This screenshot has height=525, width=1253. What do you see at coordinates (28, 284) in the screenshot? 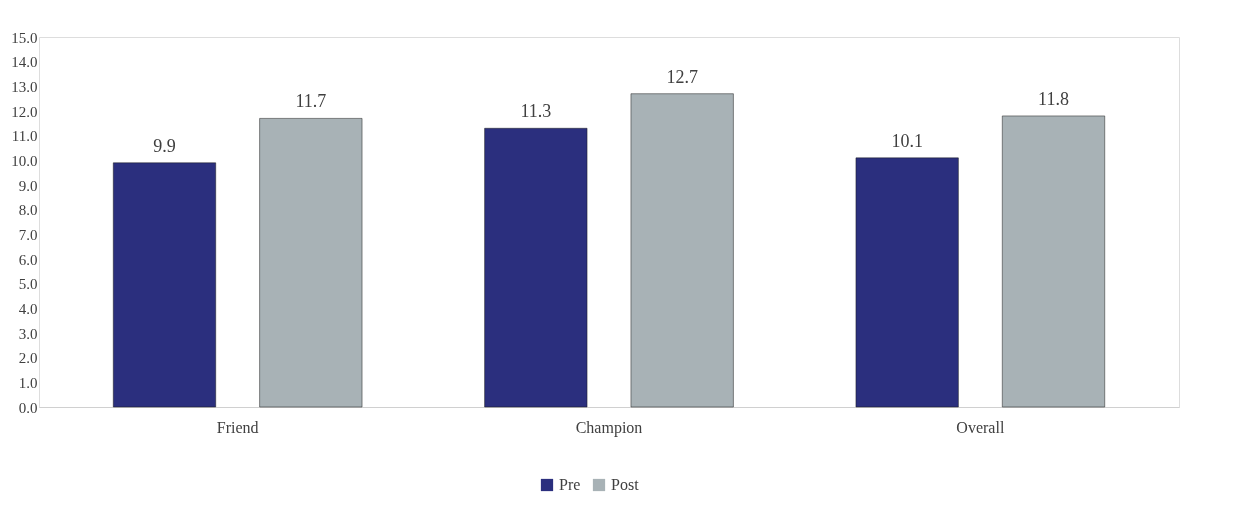
I see `y-tick-label: 5.0` at bounding box center [28, 284].